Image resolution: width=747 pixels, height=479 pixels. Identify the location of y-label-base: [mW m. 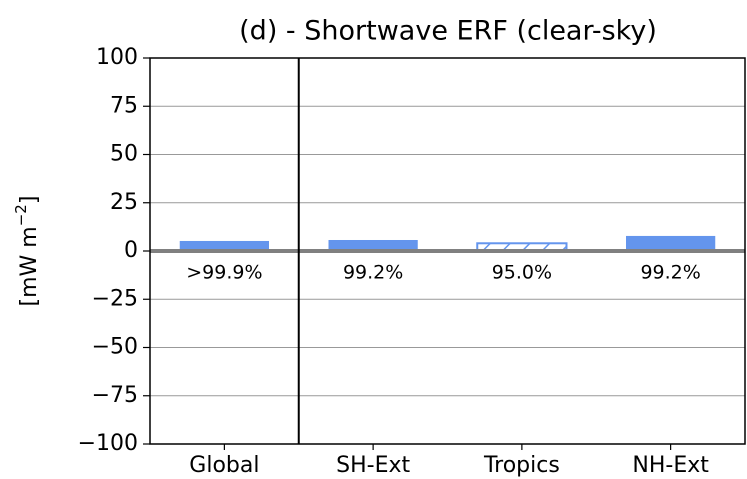
(29, 266).